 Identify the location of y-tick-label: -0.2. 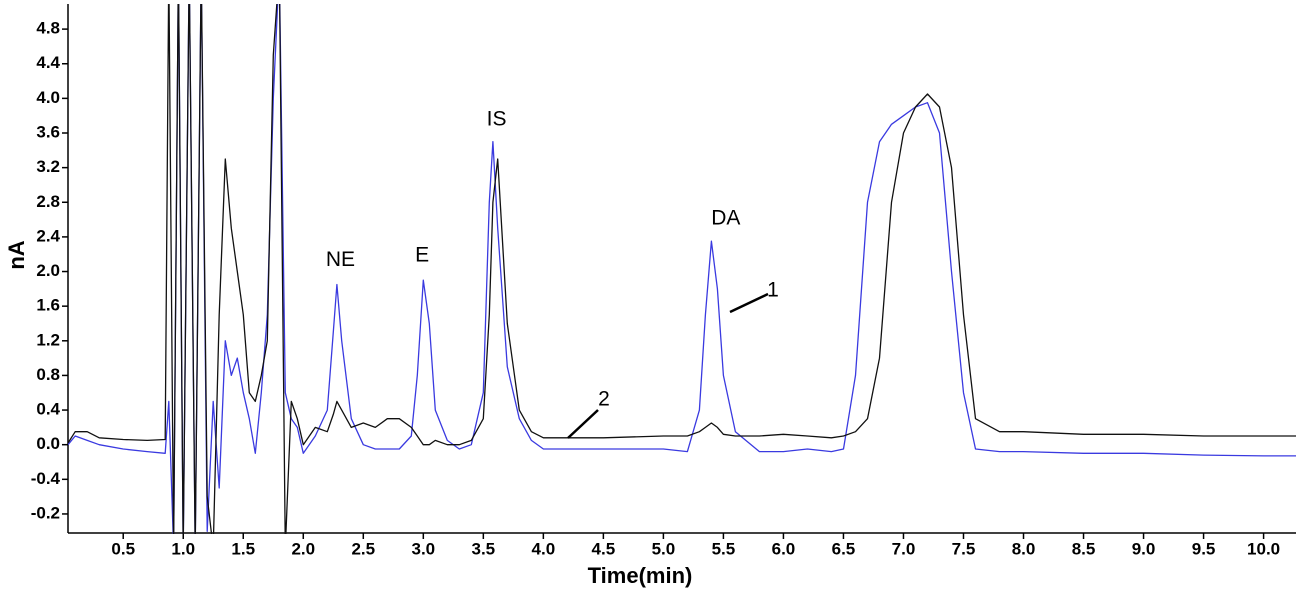
(45, 512).